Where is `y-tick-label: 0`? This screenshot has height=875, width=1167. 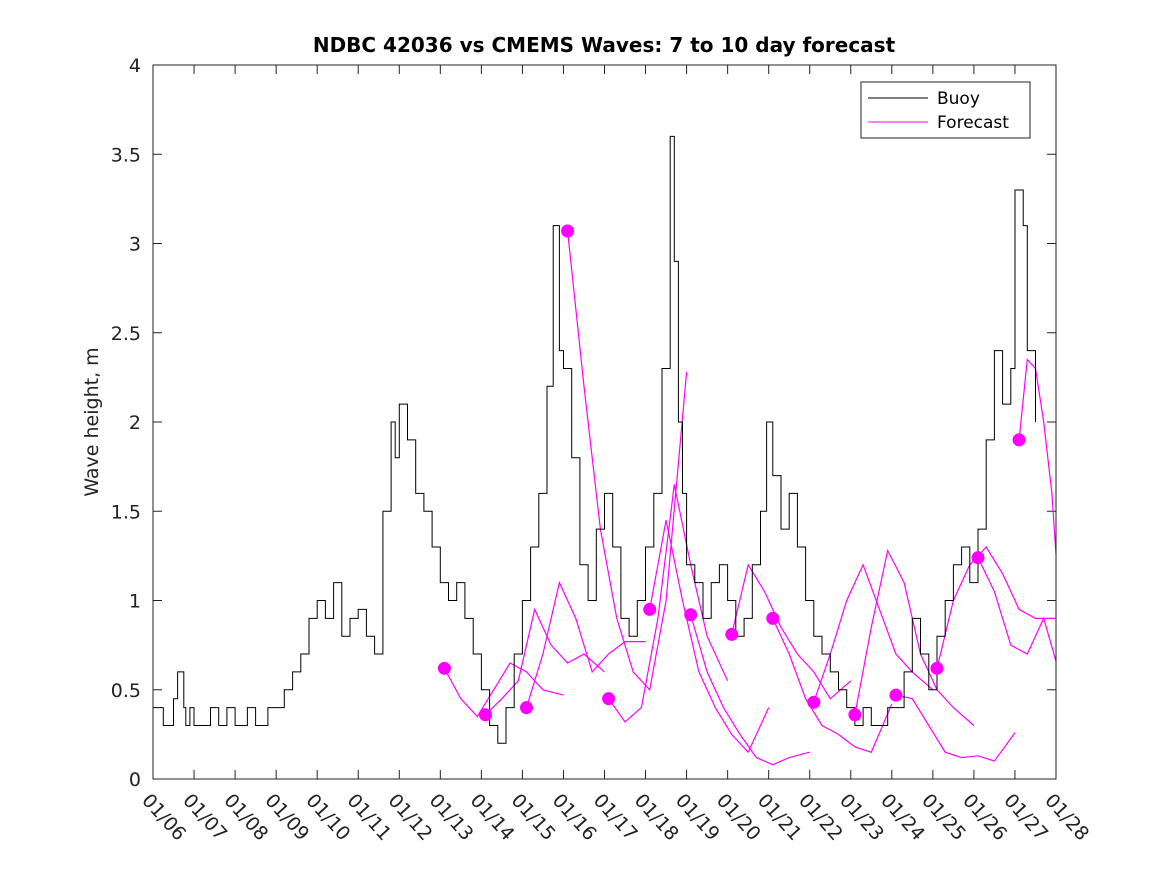
y-tick-label: 0 is located at coordinates (135, 780).